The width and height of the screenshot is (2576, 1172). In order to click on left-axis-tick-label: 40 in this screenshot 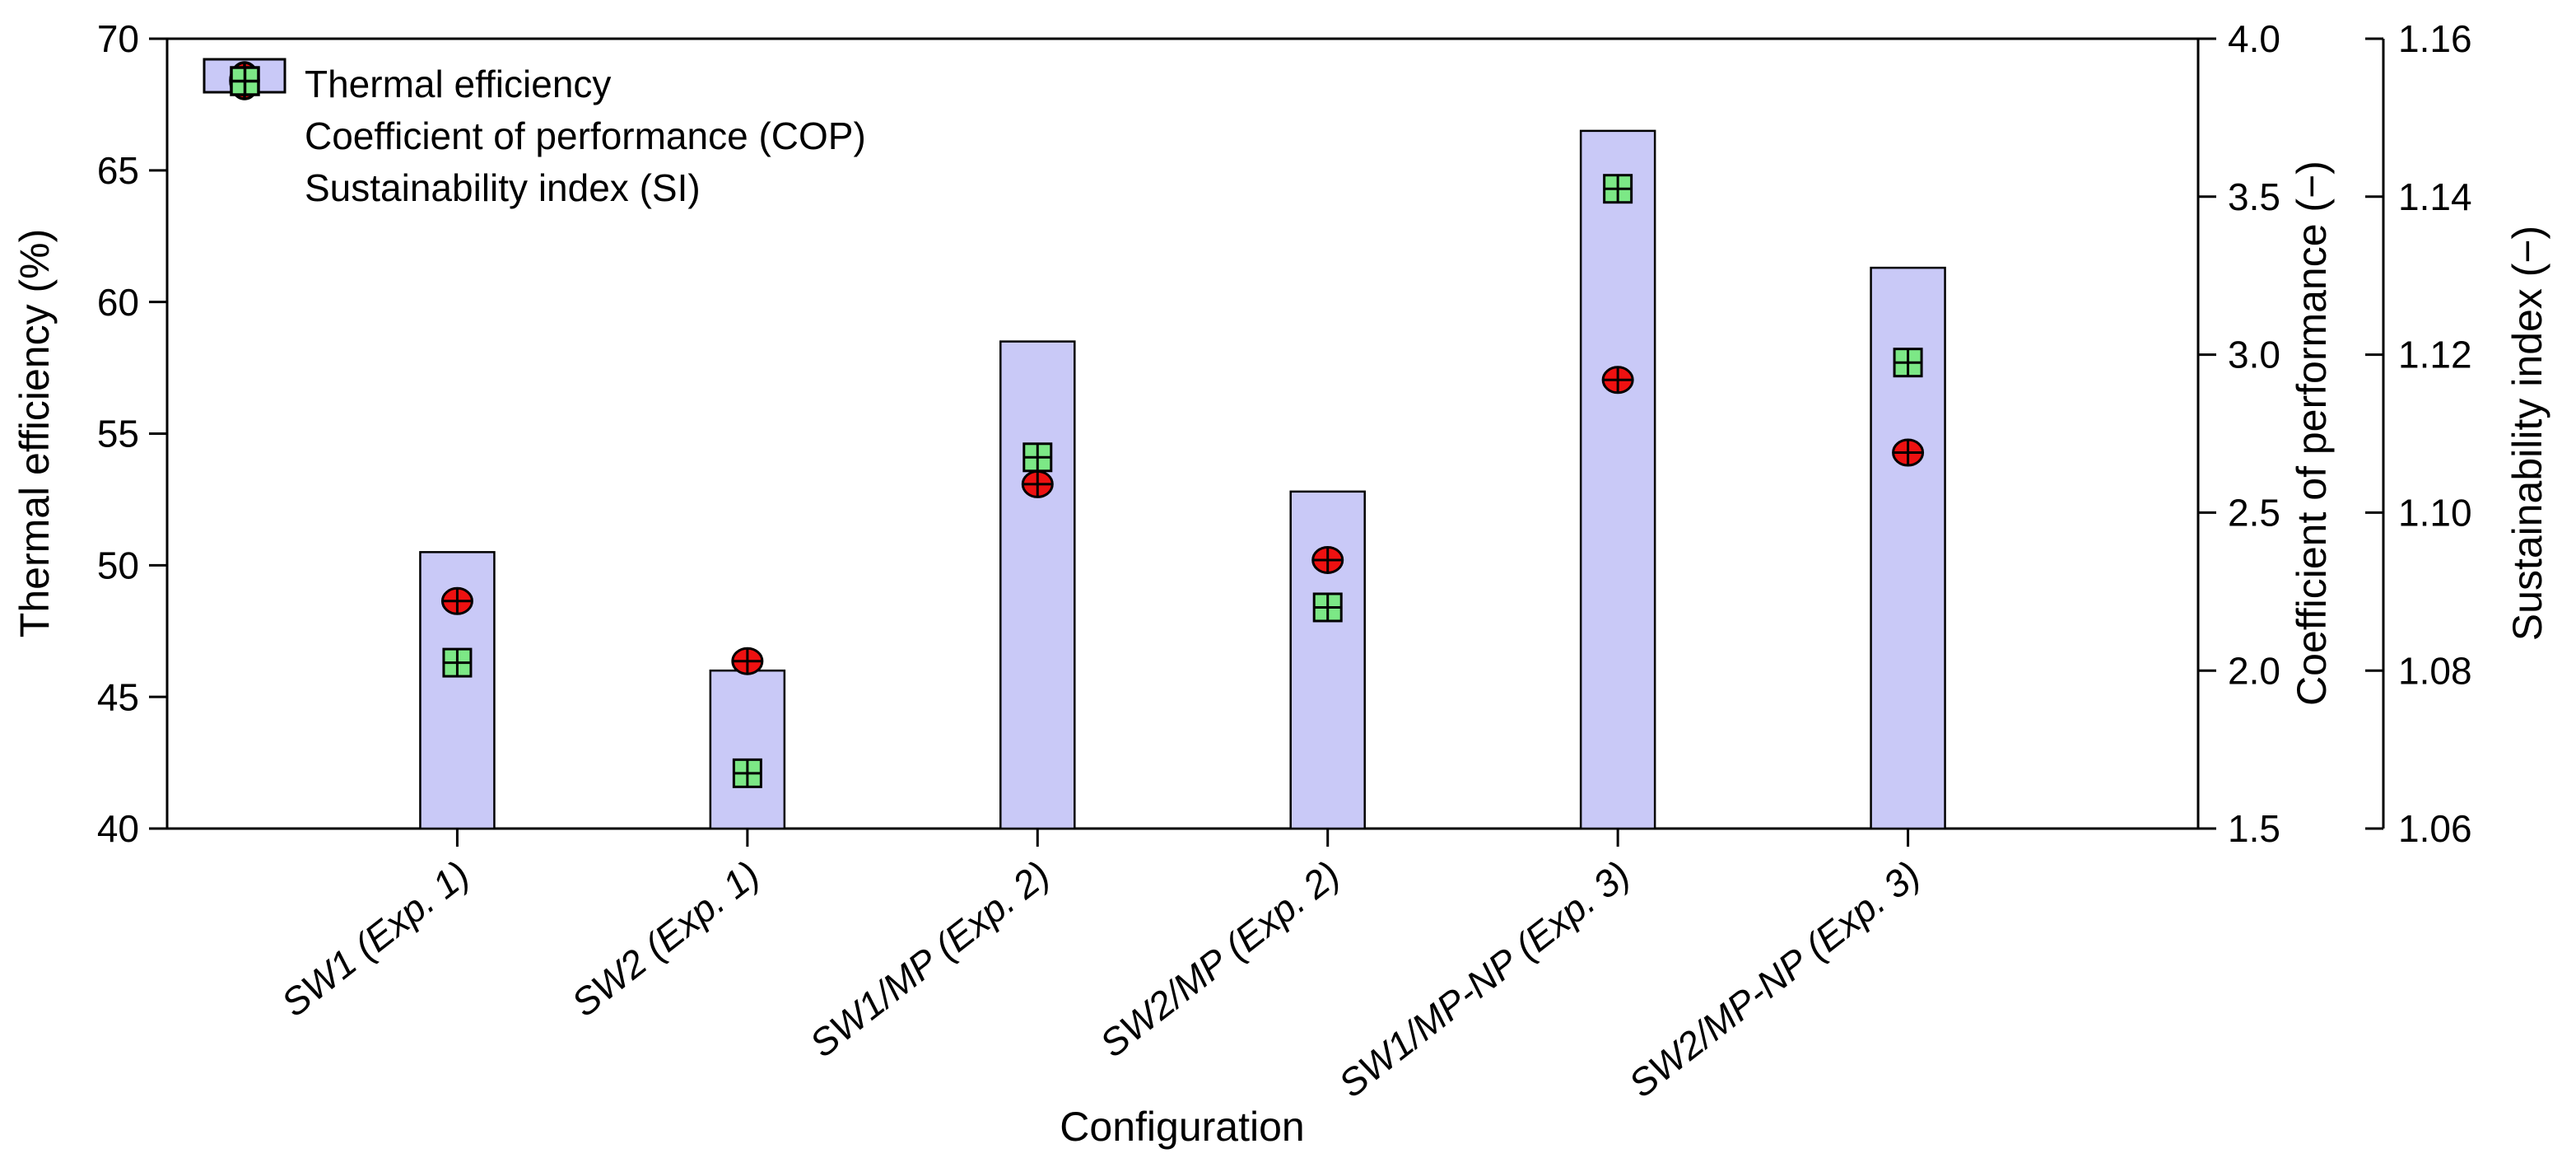, I will do `click(118, 828)`.